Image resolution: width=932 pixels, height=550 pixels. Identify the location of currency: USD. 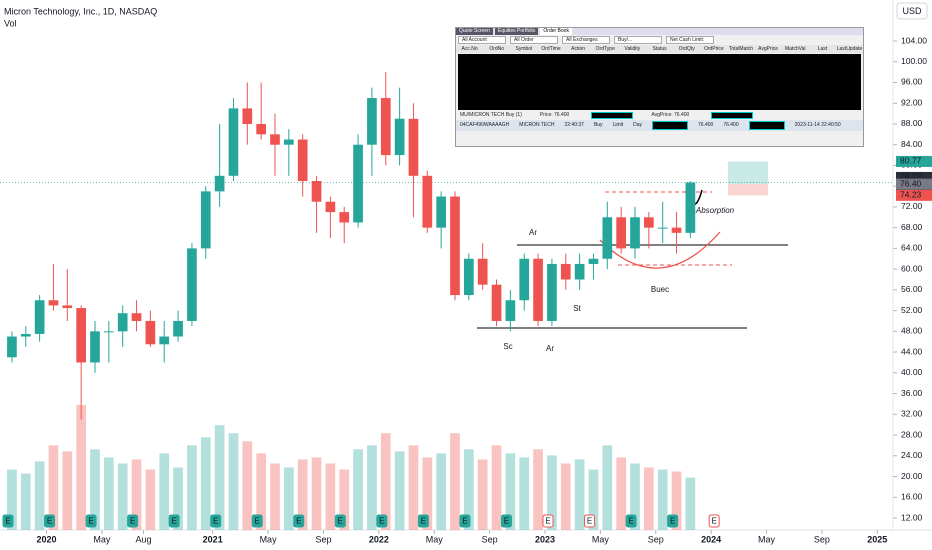
(912, 11).